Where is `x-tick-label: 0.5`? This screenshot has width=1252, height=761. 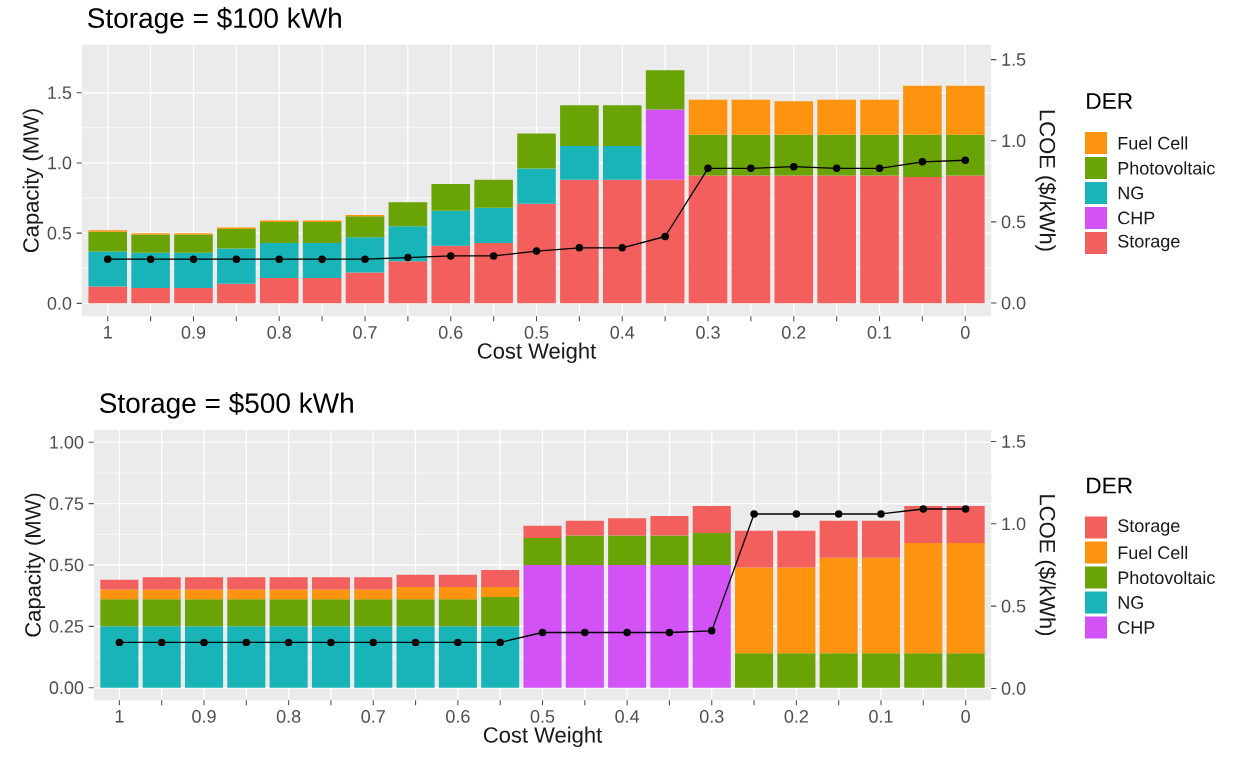
x-tick-label: 0.5 is located at coordinates (536, 332).